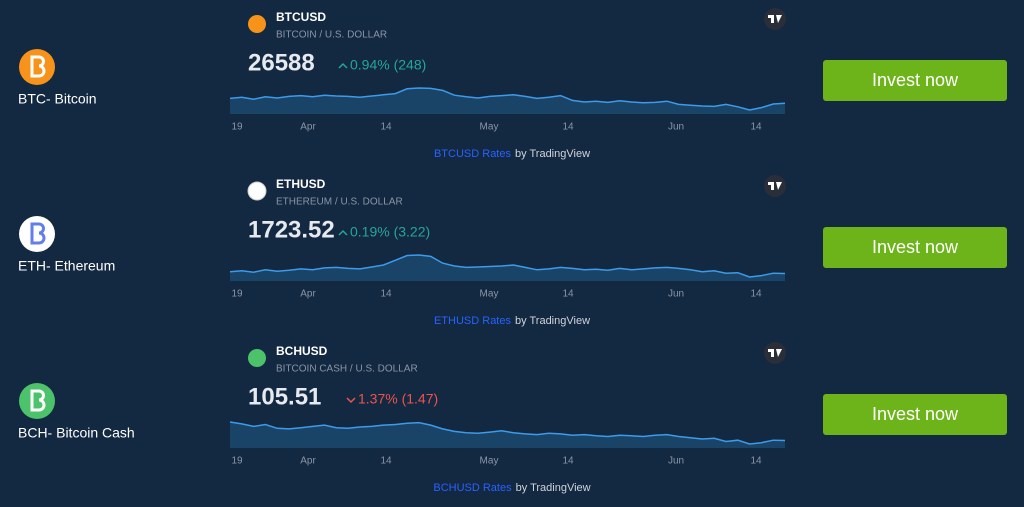 The image size is (1024, 507). I want to click on change: 1.37% (1.47), so click(398, 399).